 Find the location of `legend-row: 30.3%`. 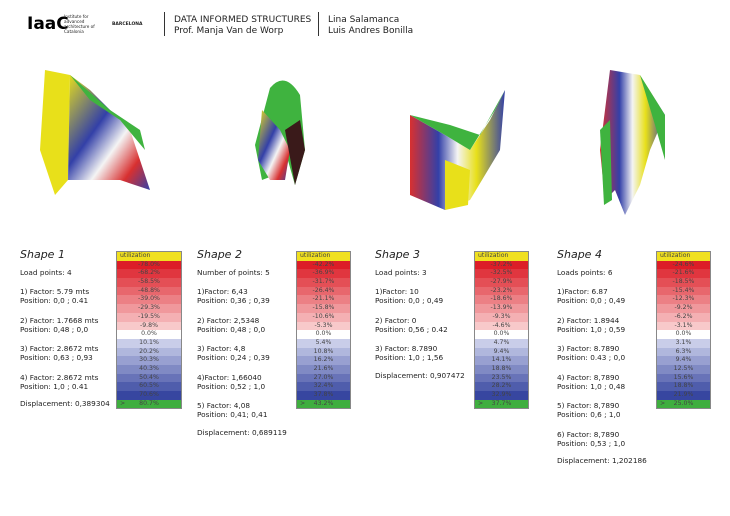

legend-row: 30.3% is located at coordinates (149, 360).